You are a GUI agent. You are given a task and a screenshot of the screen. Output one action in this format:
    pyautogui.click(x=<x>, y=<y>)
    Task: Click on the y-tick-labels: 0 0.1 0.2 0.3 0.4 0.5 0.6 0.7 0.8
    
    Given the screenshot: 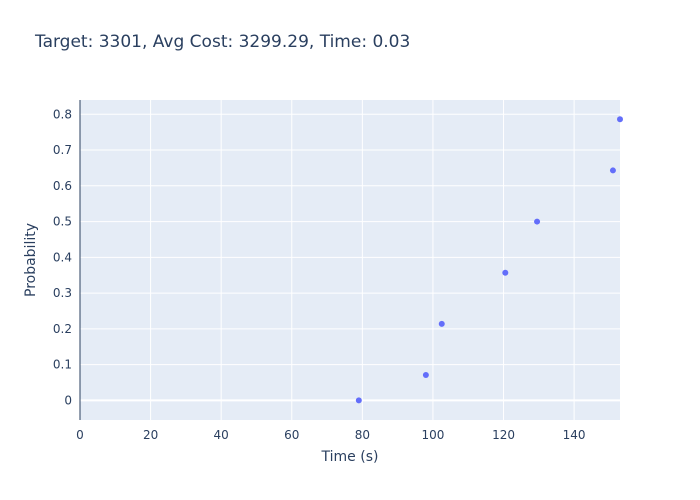 What is the action you would take?
    pyautogui.click(x=62, y=257)
    